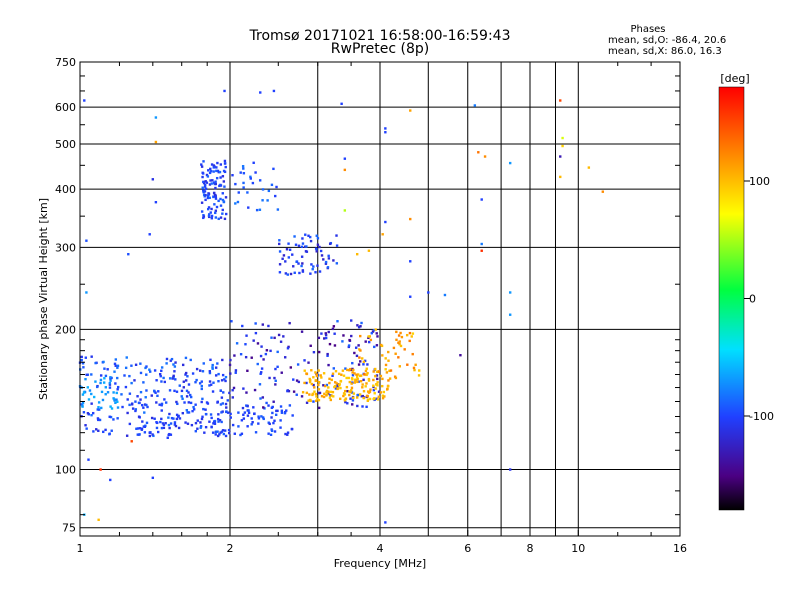 The width and height of the screenshot is (800, 600). What do you see at coordinates (65, 247) in the screenshot?
I see `y-tick-label: 300` at bounding box center [65, 247].